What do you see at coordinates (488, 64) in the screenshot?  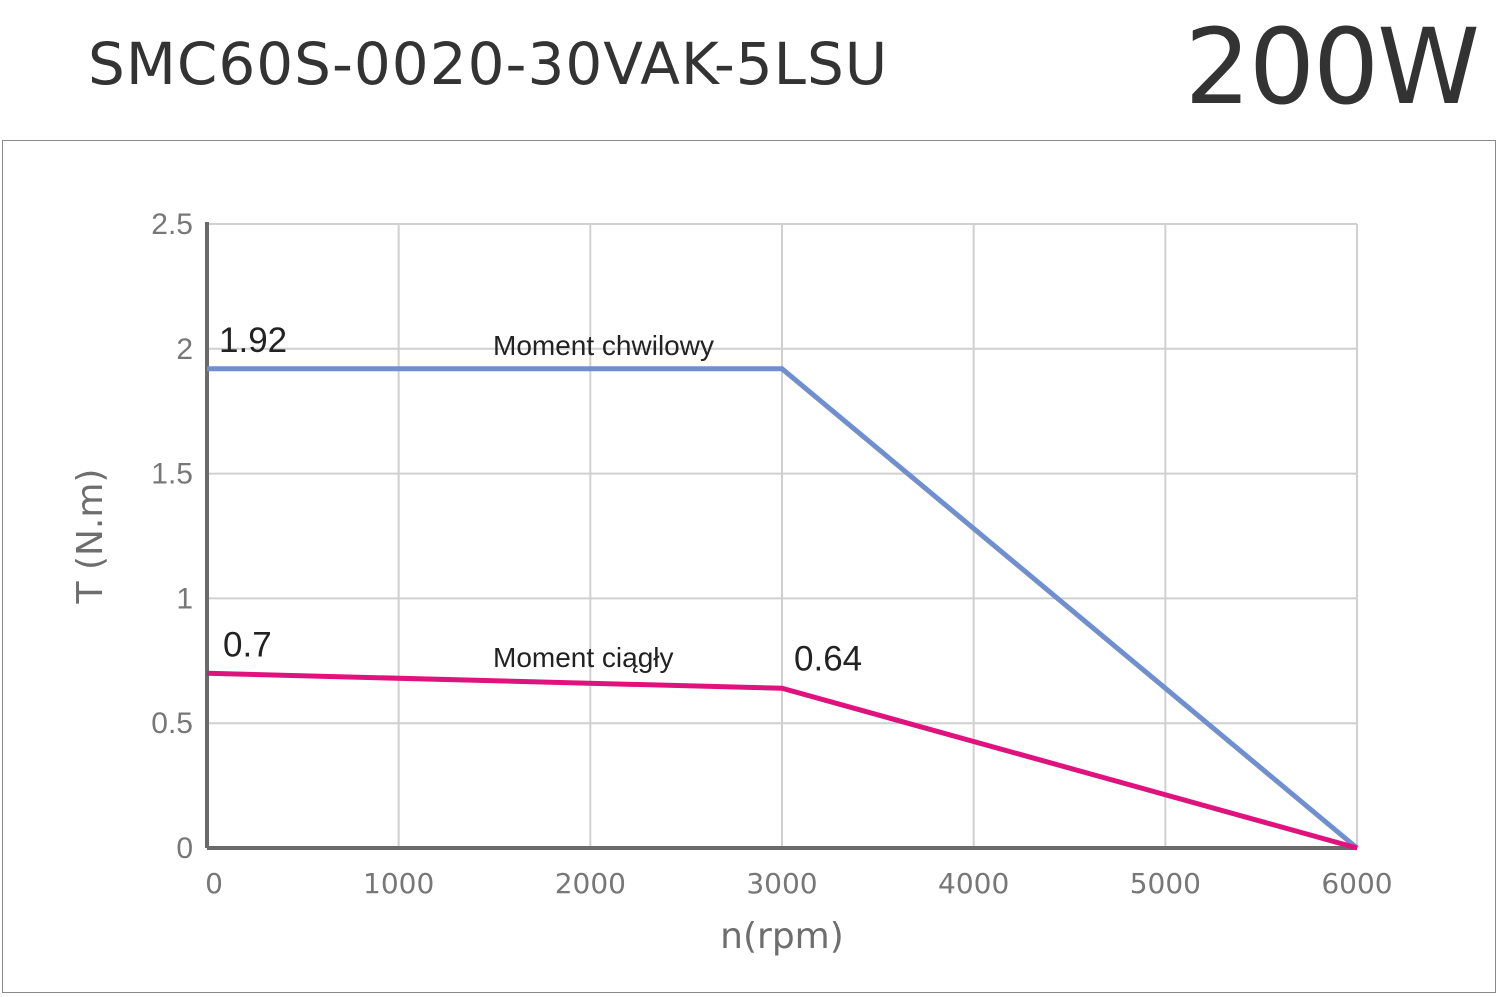 I see `model-title: SMC60S-0020-30VAK-5LSU` at bounding box center [488, 64].